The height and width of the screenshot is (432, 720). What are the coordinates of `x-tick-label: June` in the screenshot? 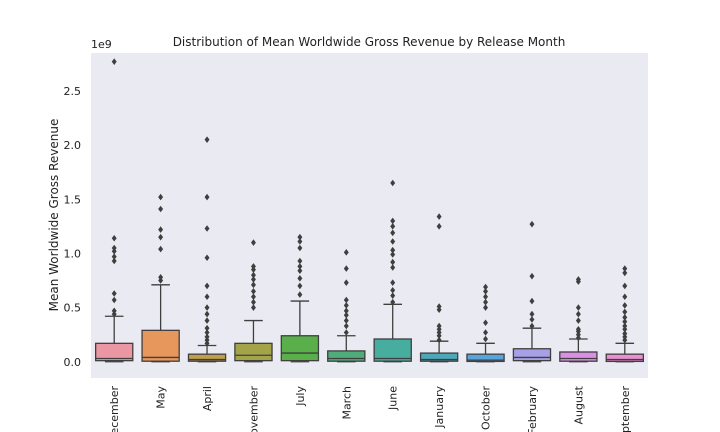 It's located at (393, 398).